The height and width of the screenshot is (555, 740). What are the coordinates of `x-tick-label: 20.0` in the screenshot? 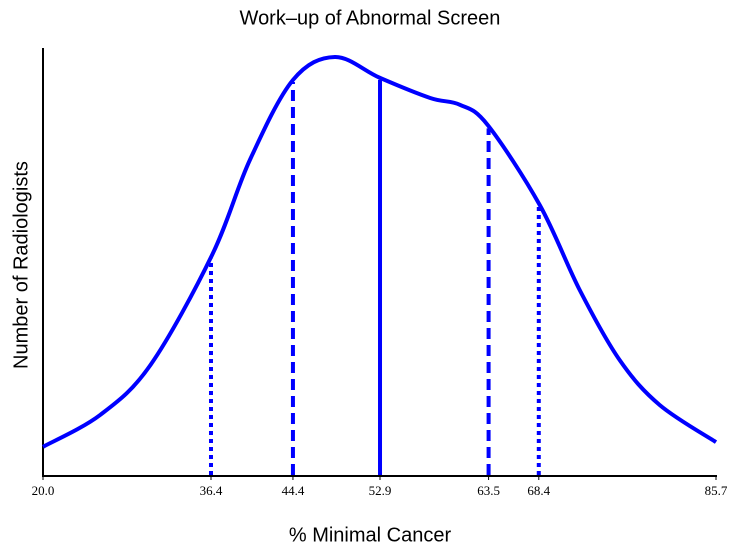 It's located at (43, 490).